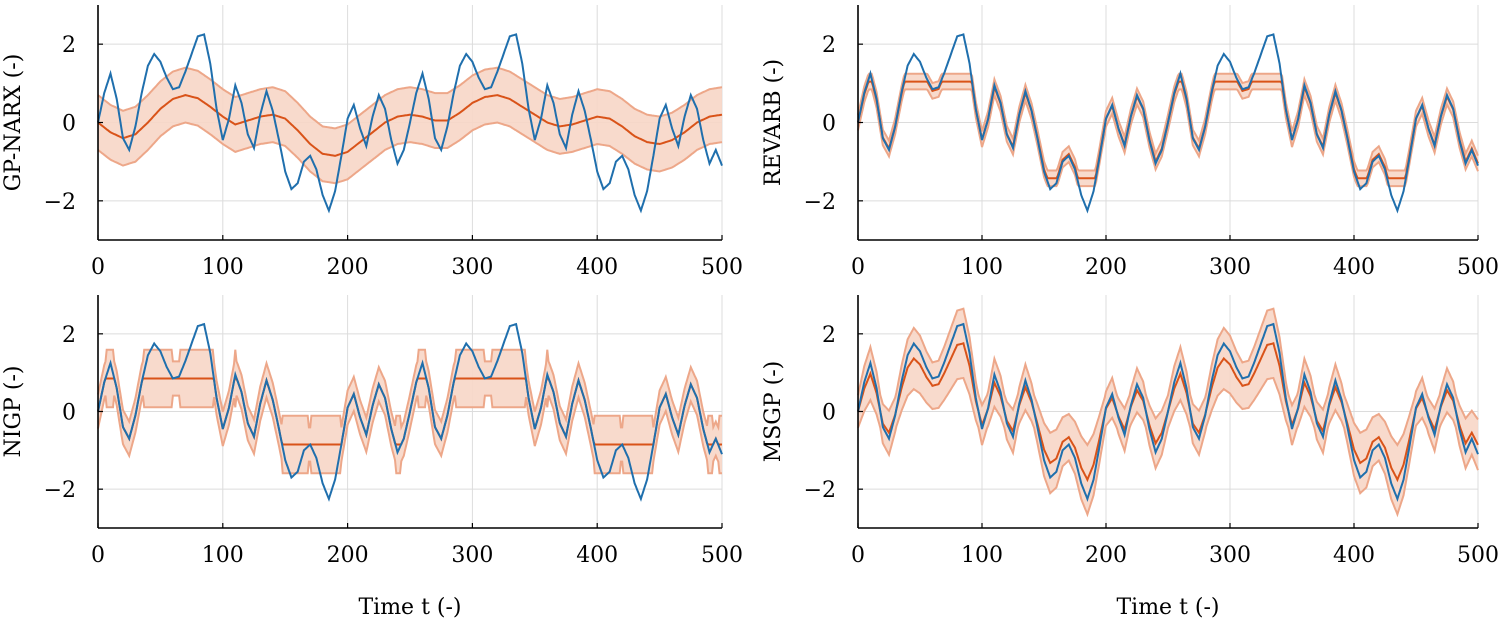  Describe the element at coordinates (773, 412) in the screenshot. I see `y-axis-label: MSGP (-)` at that location.